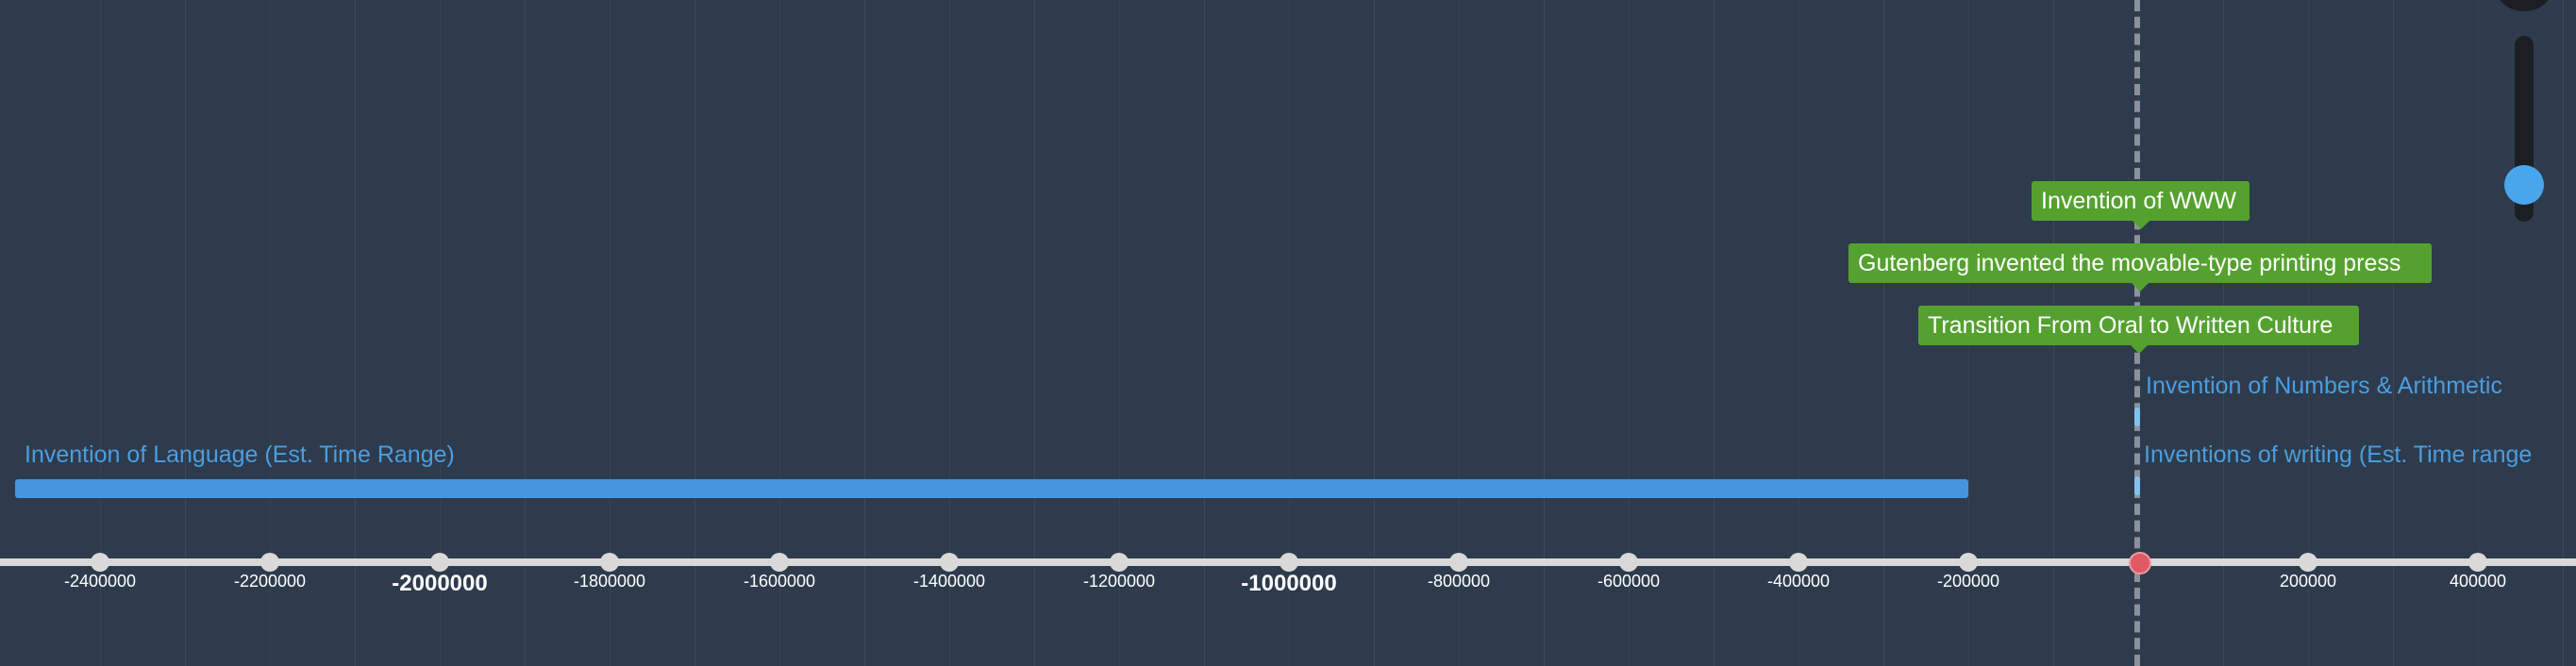  I want to click on event-label-oral-to-written-culture: Transition From Oral to Written Culture, so click(2138, 330).